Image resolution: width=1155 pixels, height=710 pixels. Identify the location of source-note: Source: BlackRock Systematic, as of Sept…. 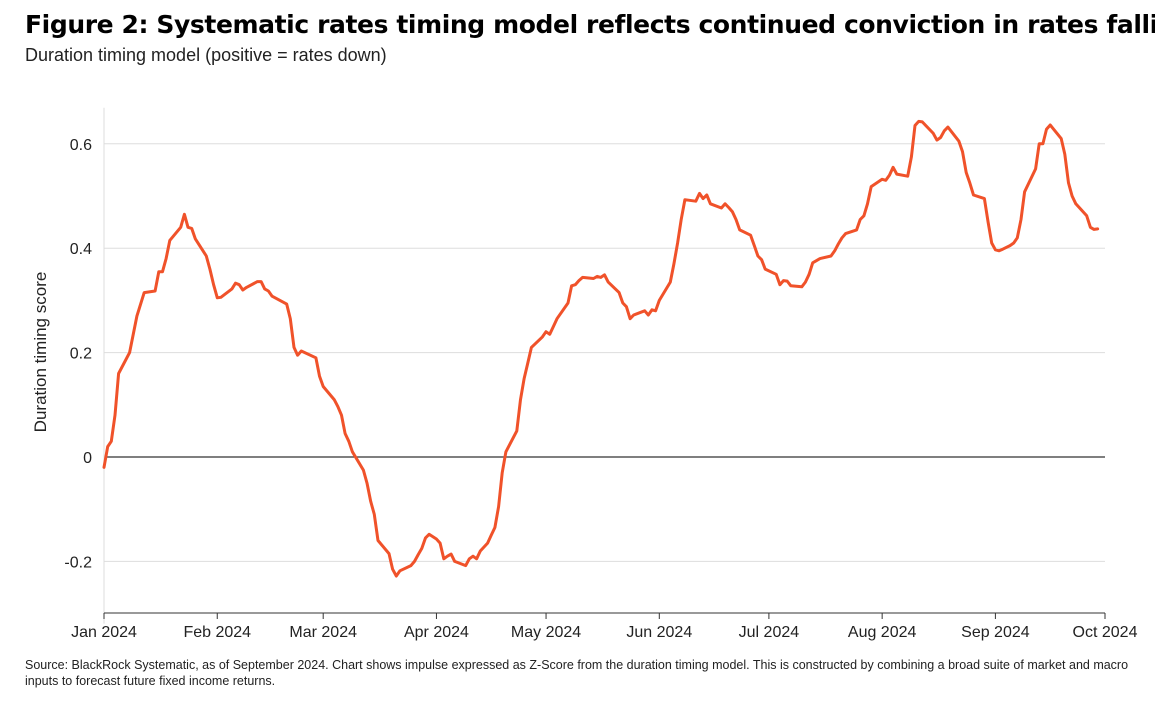
(577, 673).